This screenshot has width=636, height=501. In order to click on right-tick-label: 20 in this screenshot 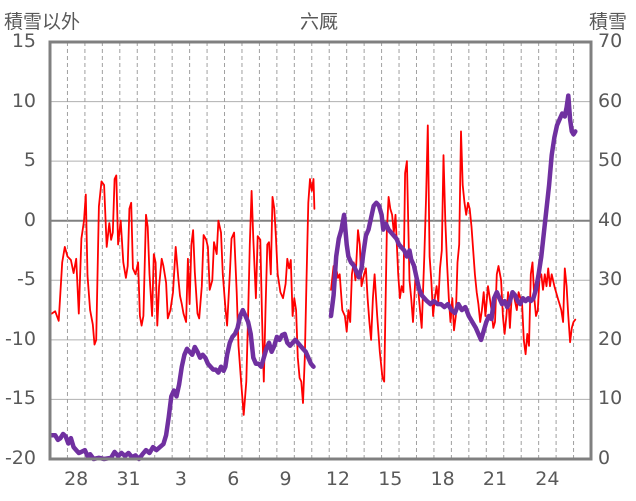, I will do `click(610, 338)`.